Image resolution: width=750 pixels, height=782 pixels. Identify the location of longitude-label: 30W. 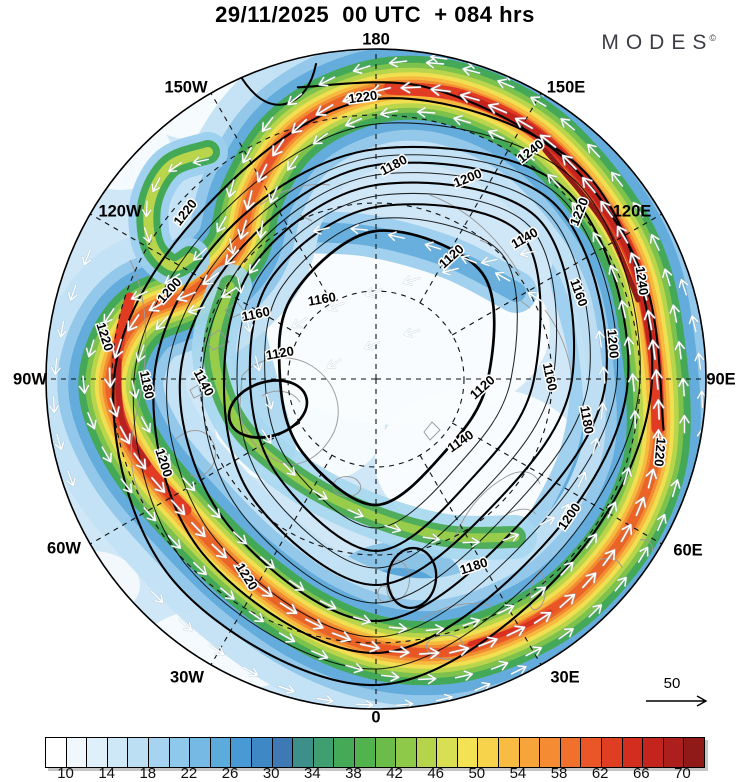
(187, 677).